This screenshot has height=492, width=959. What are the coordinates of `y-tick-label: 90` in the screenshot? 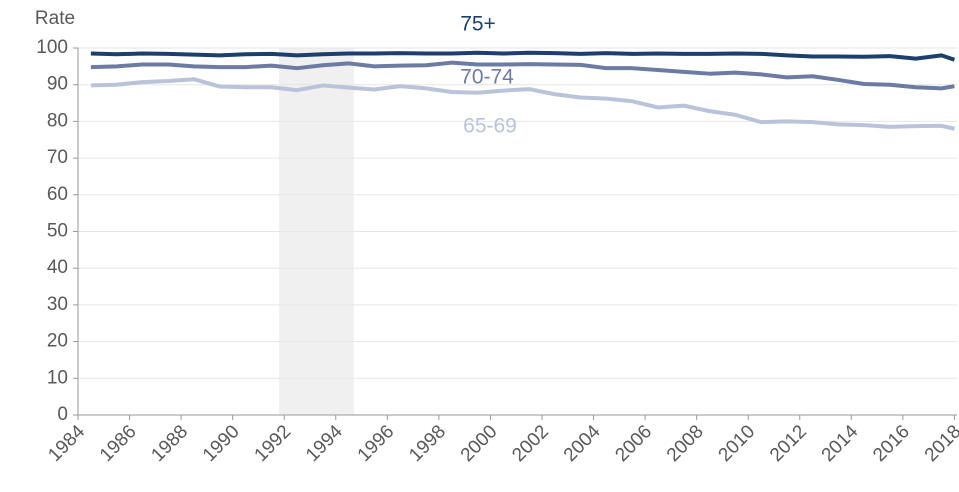 It's located at (57, 84).